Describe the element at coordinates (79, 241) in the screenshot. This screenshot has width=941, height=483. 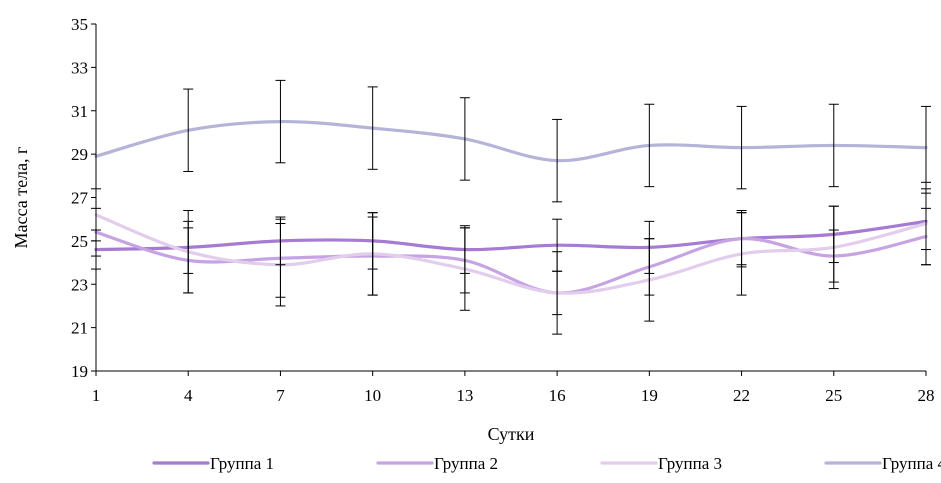
I see `y-tick-label: 25` at that location.